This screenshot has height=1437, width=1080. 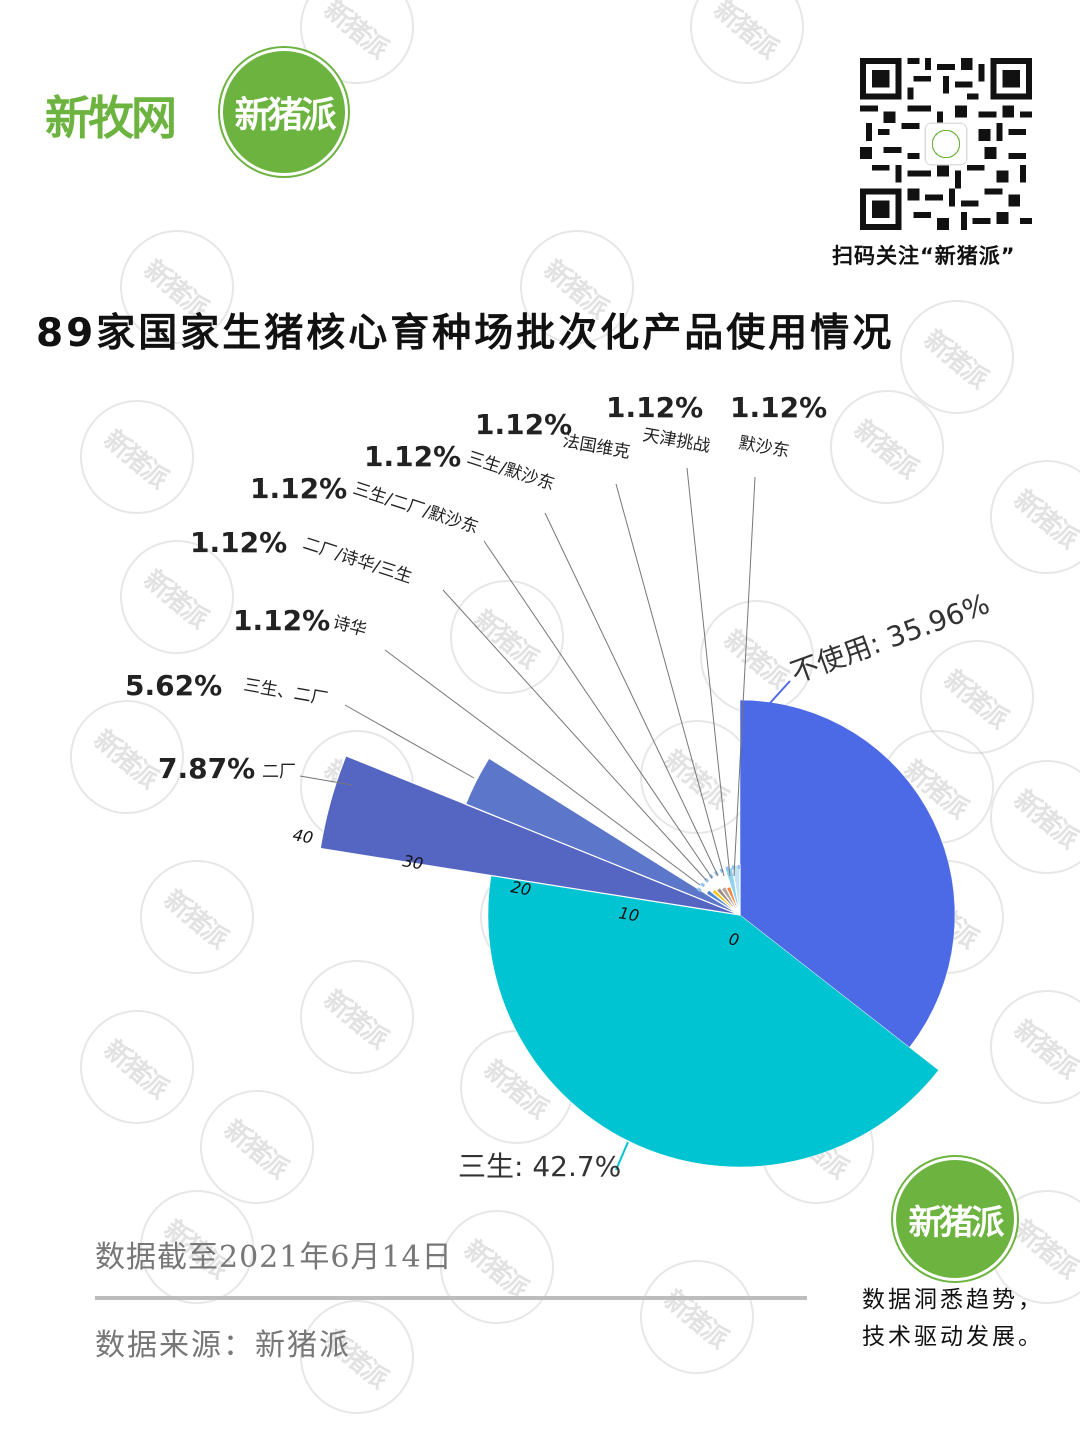 I want to click on xinzhupai-bottom-logo: 新猪派, so click(x=955, y=1219).